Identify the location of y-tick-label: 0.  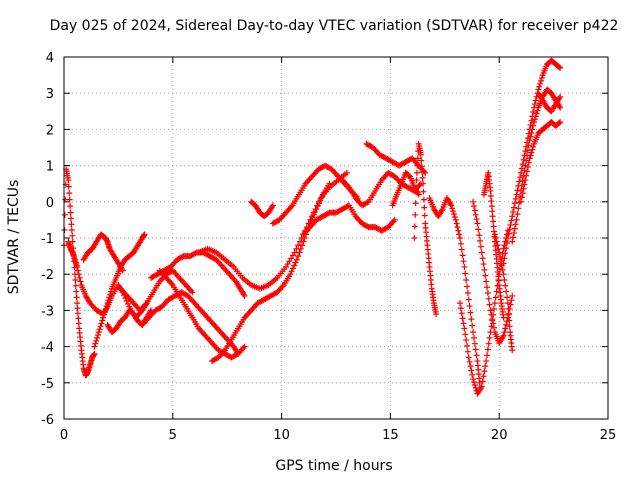
(50, 203).